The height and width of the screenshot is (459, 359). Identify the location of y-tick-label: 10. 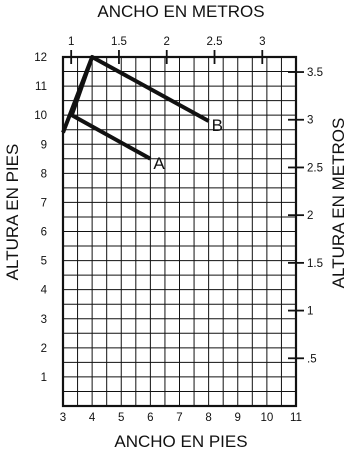
(40, 116).